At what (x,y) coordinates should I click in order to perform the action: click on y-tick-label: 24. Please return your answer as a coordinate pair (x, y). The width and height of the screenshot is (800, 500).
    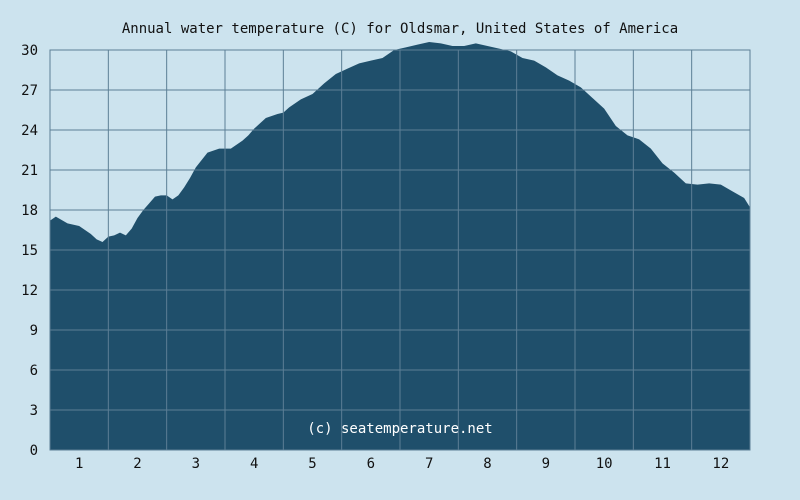
    Looking at the image, I should click on (29, 131).